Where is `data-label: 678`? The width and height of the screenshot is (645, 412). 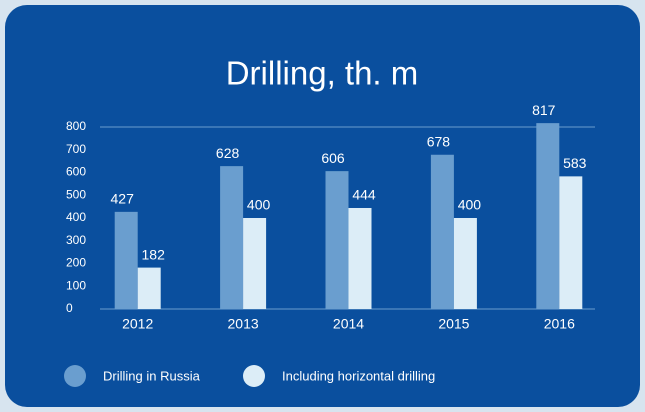
data-label: 678 is located at coordinates (439, 141).